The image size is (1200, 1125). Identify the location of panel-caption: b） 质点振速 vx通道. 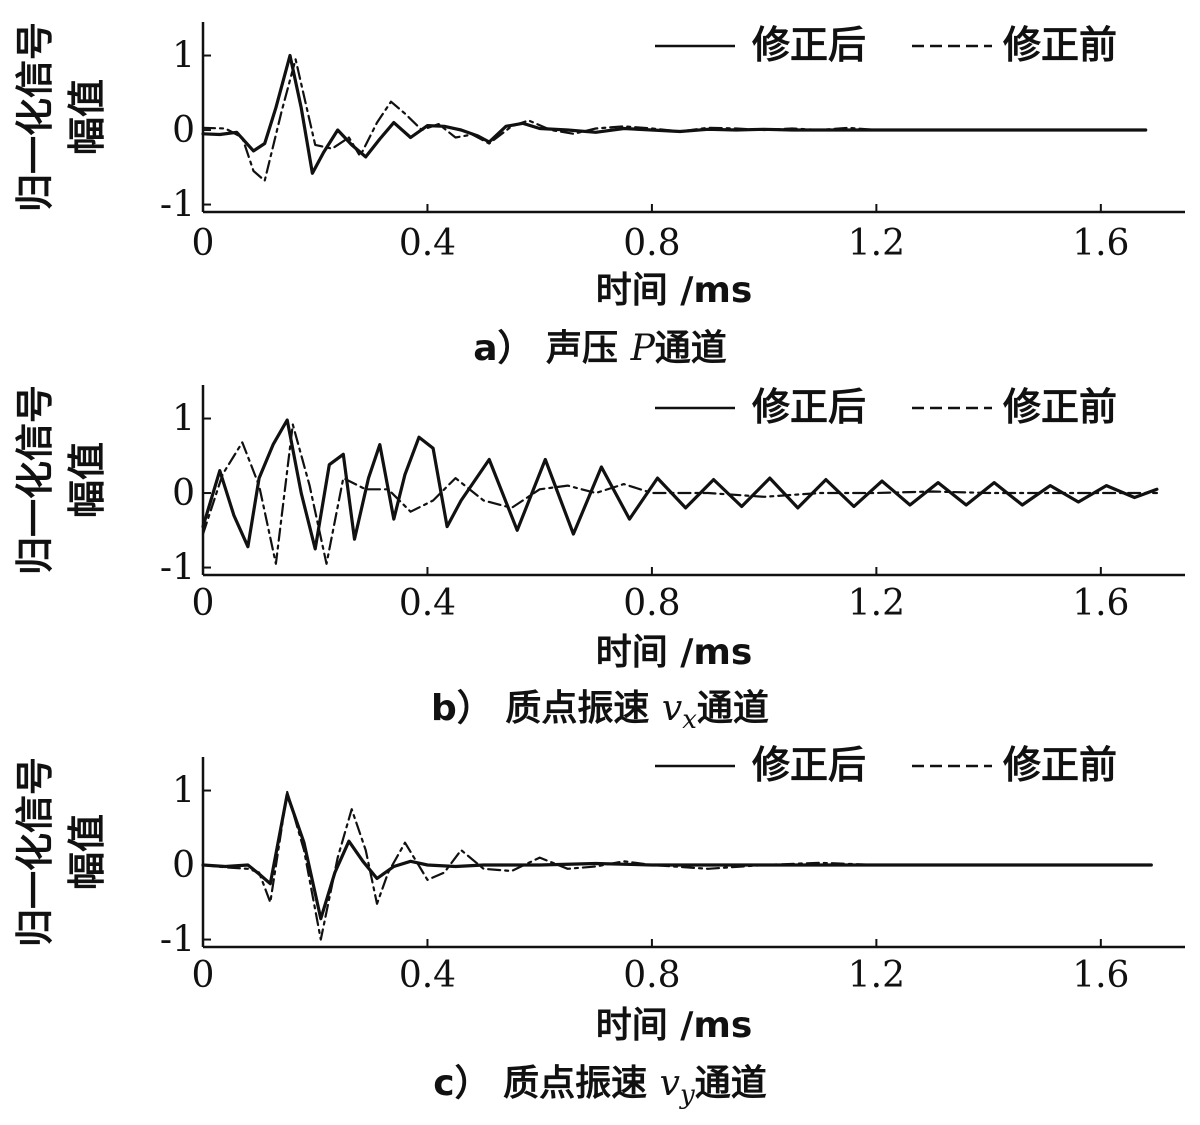
(600, 711).